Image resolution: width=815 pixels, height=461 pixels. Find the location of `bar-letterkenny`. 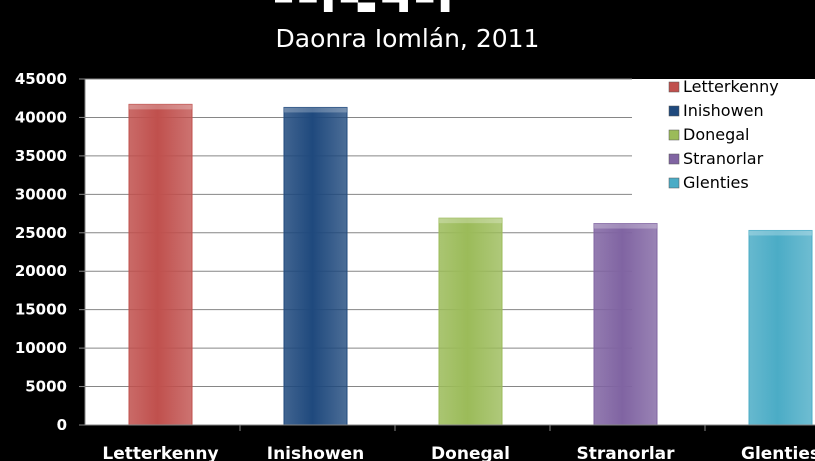

bar-letterkenny is located at coordinates (160, 264).